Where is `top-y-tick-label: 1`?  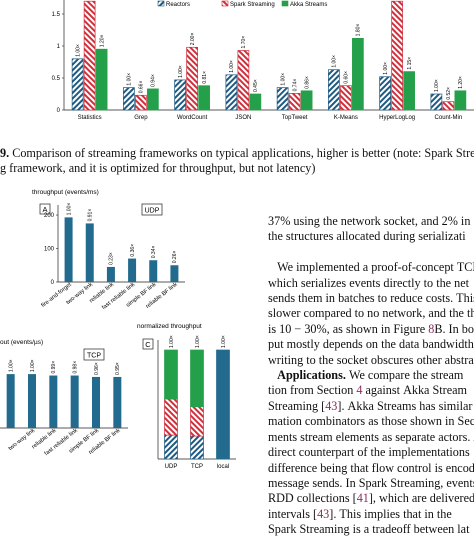 top-y-tick-label: 1 is located at coordinates (59, 47).